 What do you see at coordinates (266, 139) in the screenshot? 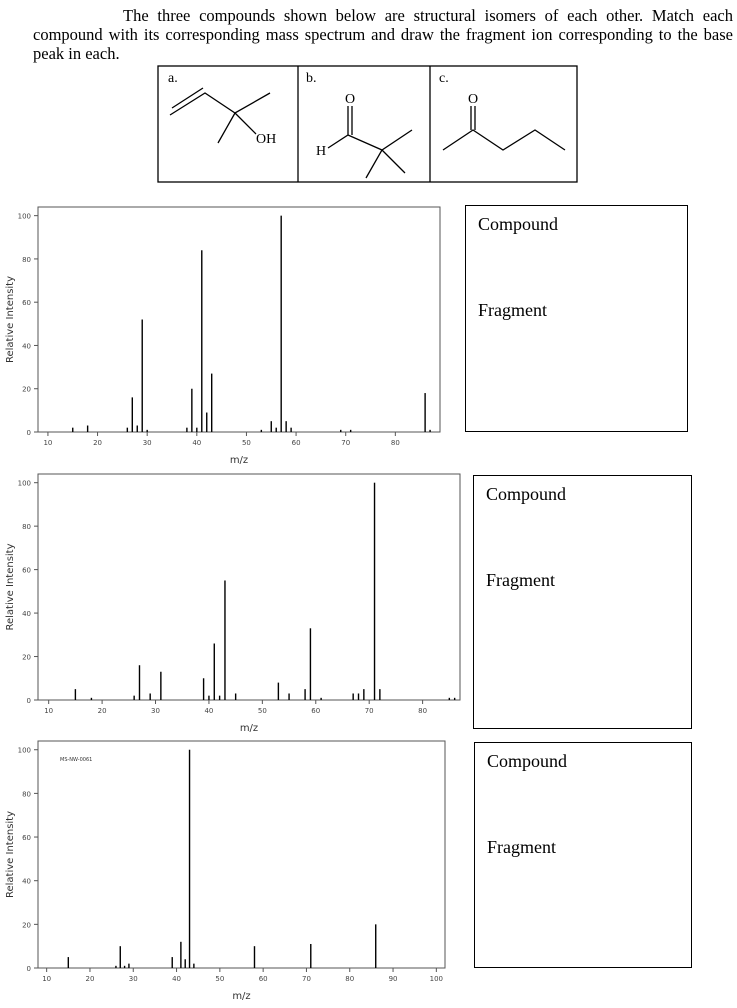
I see `atom-label: OH` at bounding box center [266, 139].